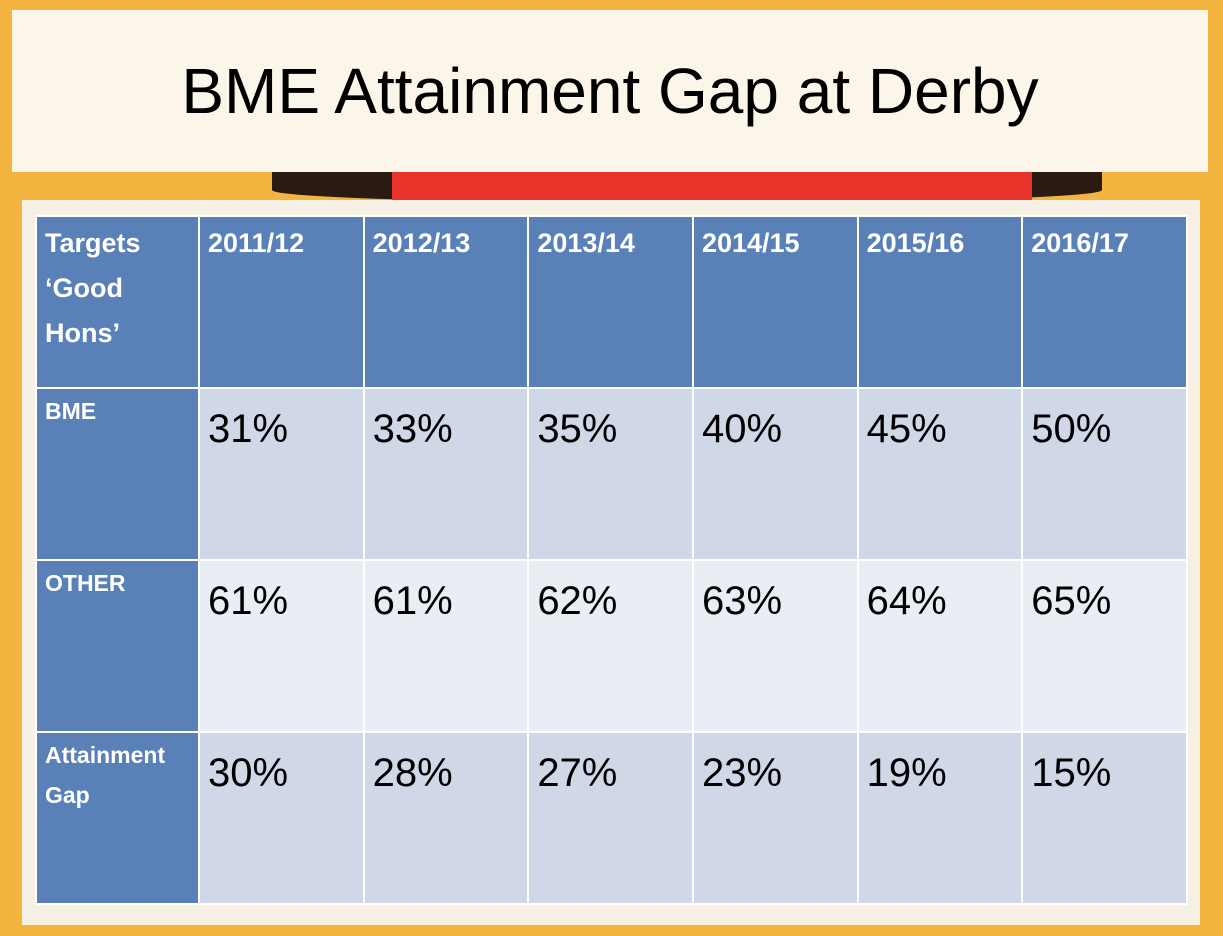 The height and width of the screenshot is (936, 1223). I want to click on value-cell: 15%, so click(1104, 818).